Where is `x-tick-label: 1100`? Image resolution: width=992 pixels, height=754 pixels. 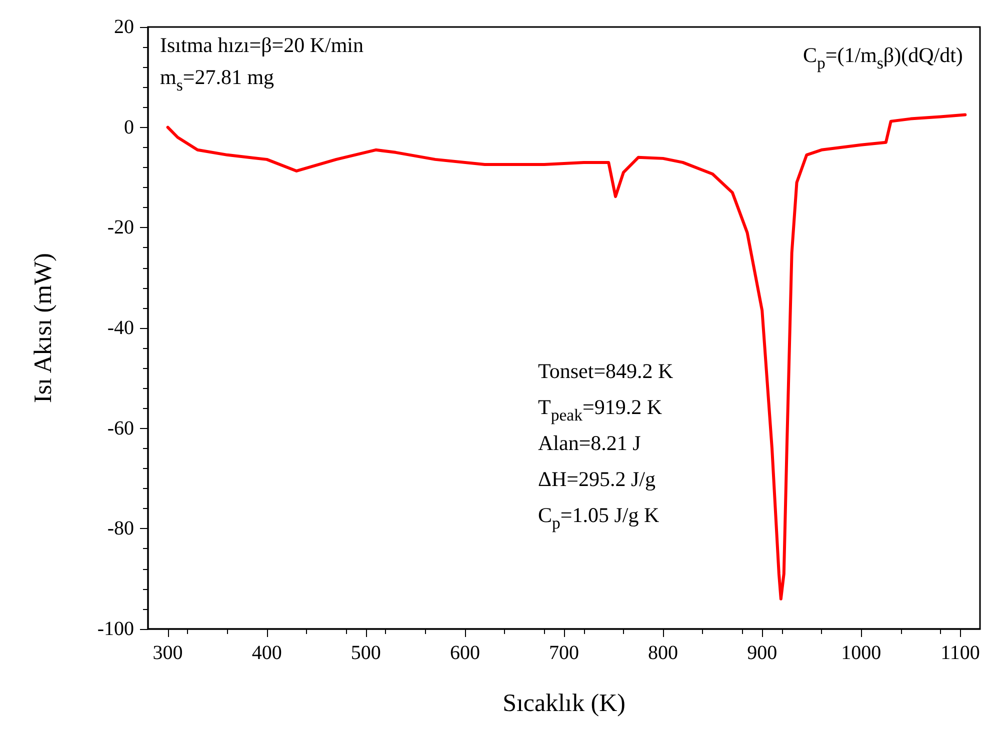
x-tick-label: 1100 is located at coordinates (960, 653).